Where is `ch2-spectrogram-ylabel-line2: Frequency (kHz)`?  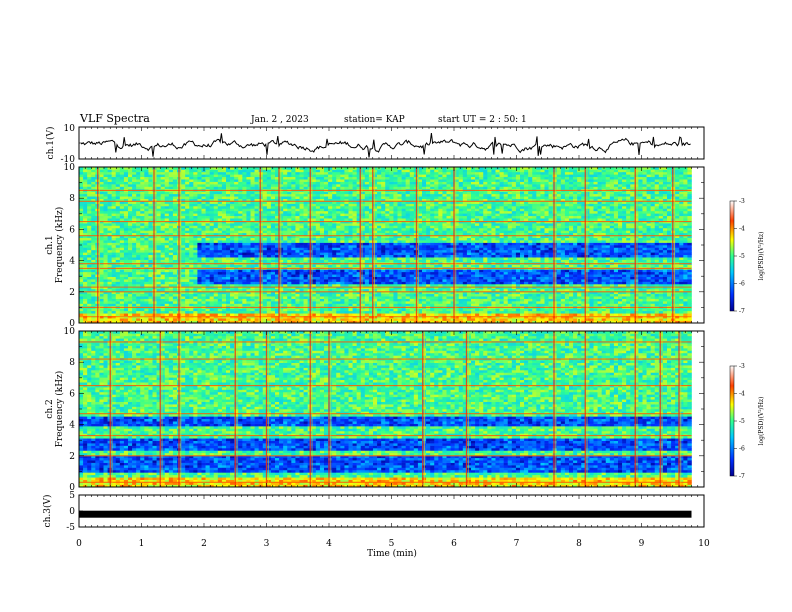
ch2-spectrogram-ylabel-line2: Frequency (kHz) is located at coordinates (59, 409).